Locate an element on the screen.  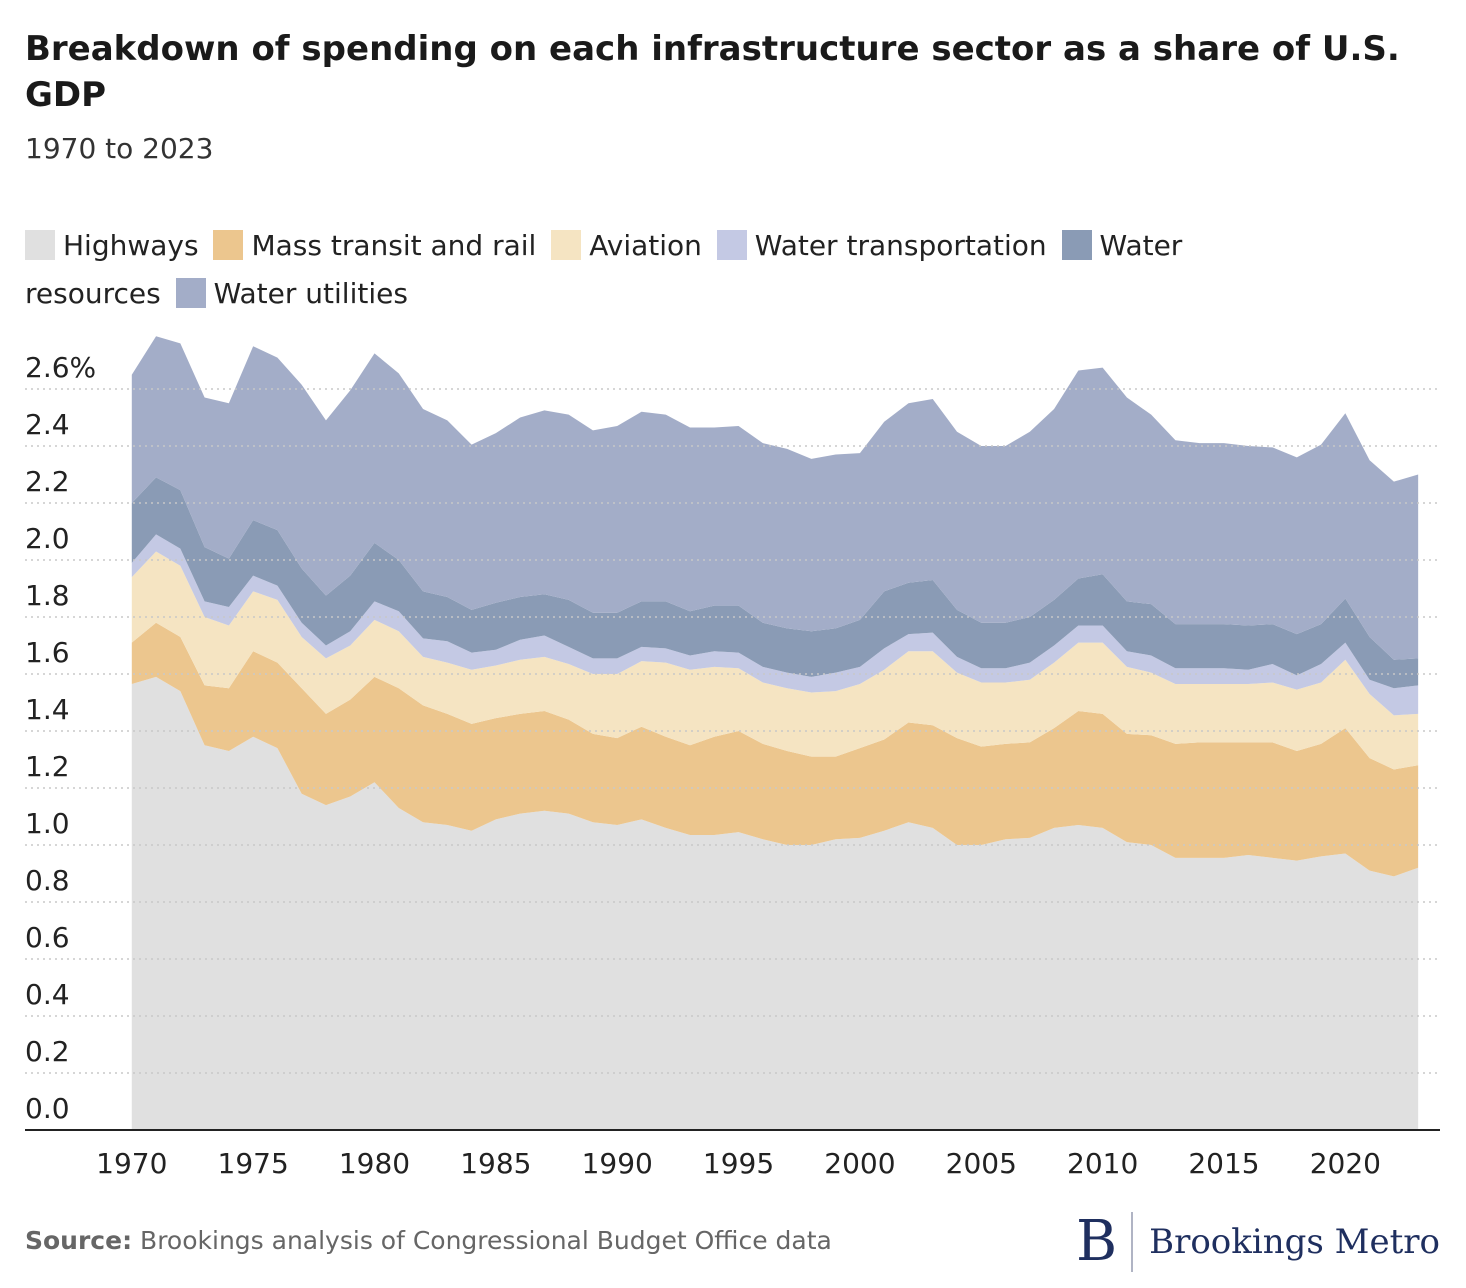
y-tick-label: 2.0 is located at coordinates (47, 538).